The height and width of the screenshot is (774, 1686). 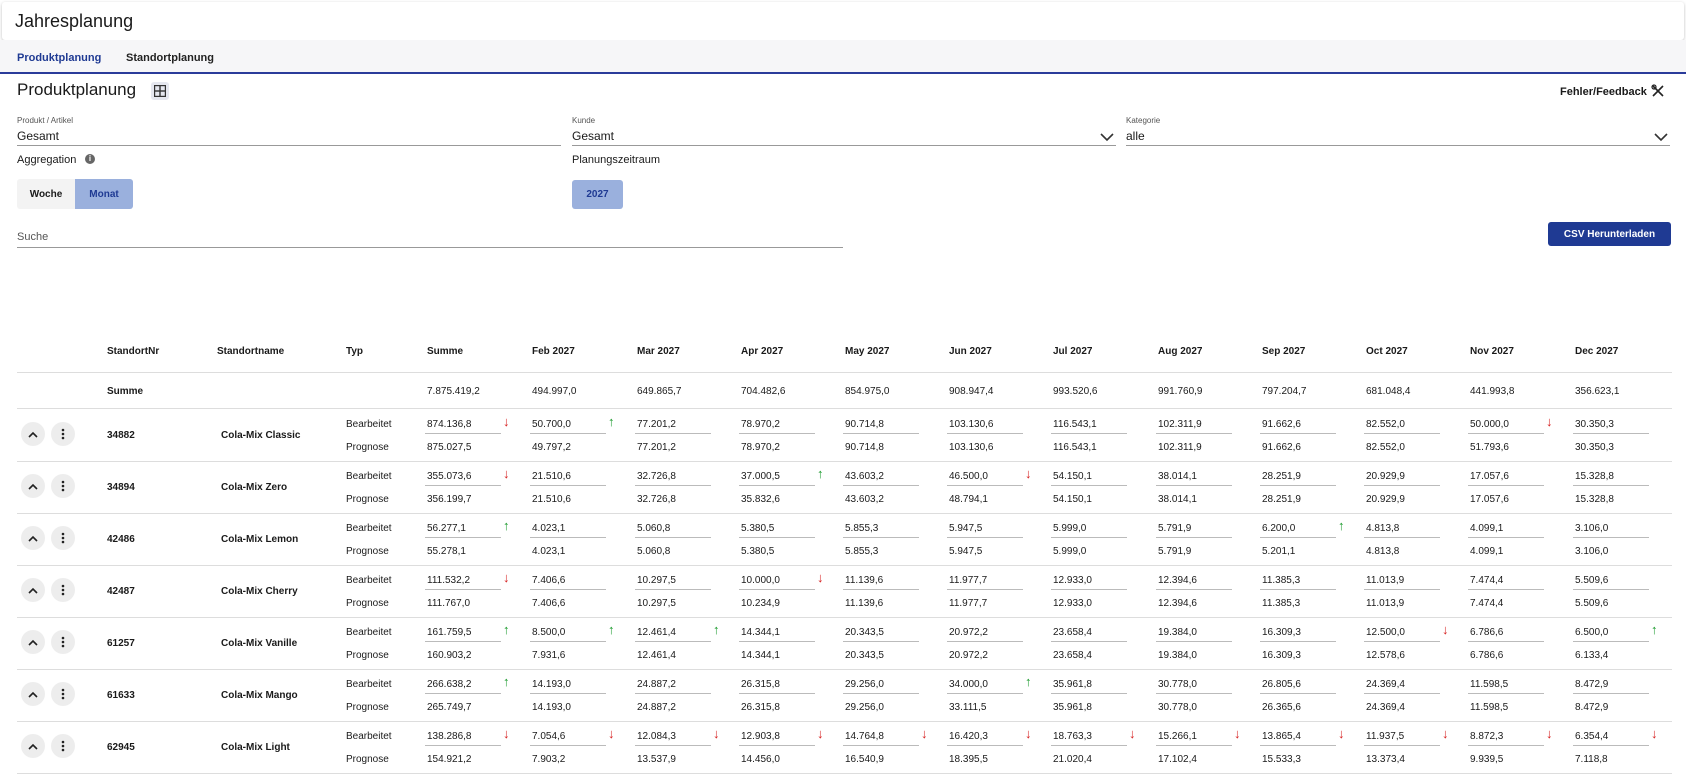 What do you see at coordinates (1385, 632) in the screenshot?
I see `edited-value-input: 12.500,0` at bounding box center [1385, 632].